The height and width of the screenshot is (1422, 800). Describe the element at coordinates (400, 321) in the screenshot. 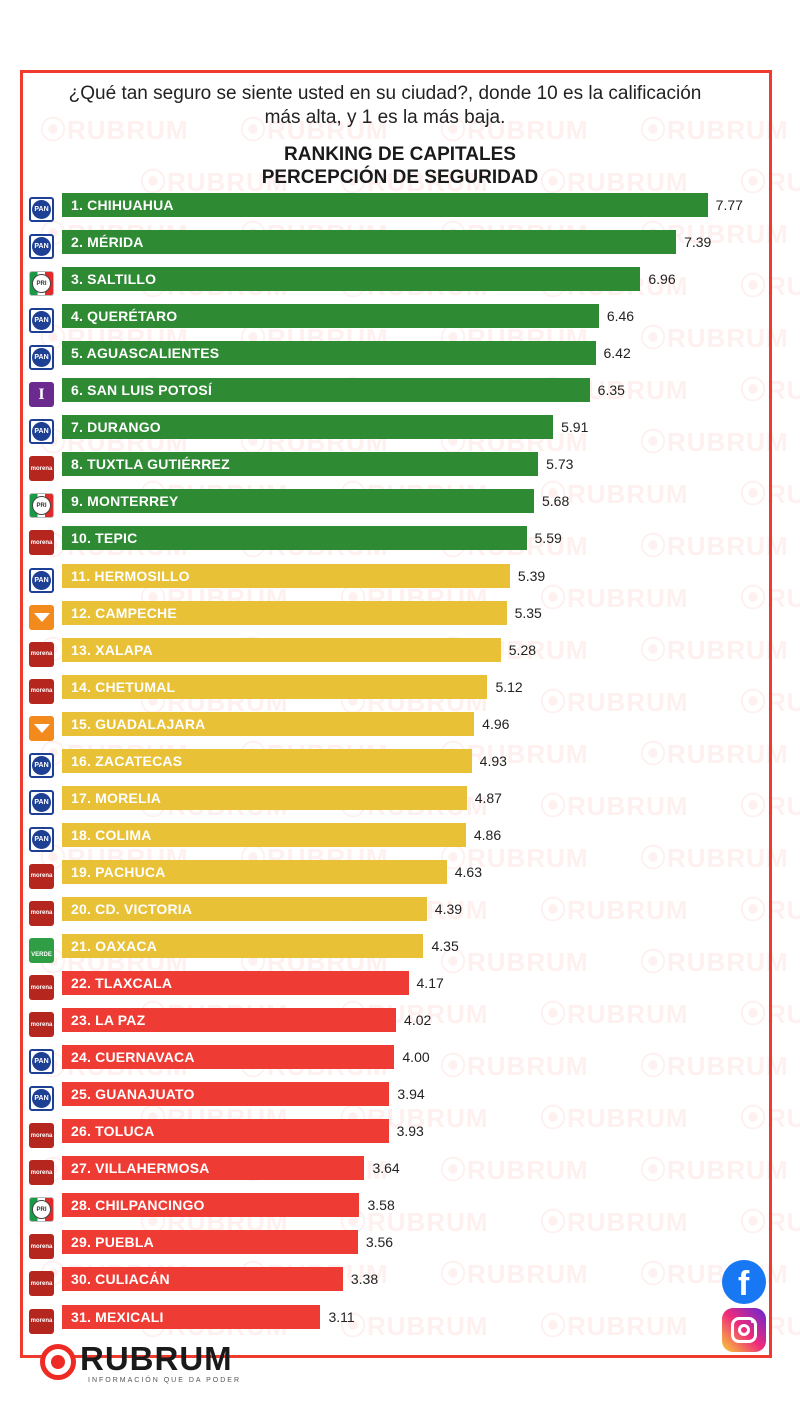

I see `bar-row: PAN 4. QUERÉTARO 6.46` at that location.